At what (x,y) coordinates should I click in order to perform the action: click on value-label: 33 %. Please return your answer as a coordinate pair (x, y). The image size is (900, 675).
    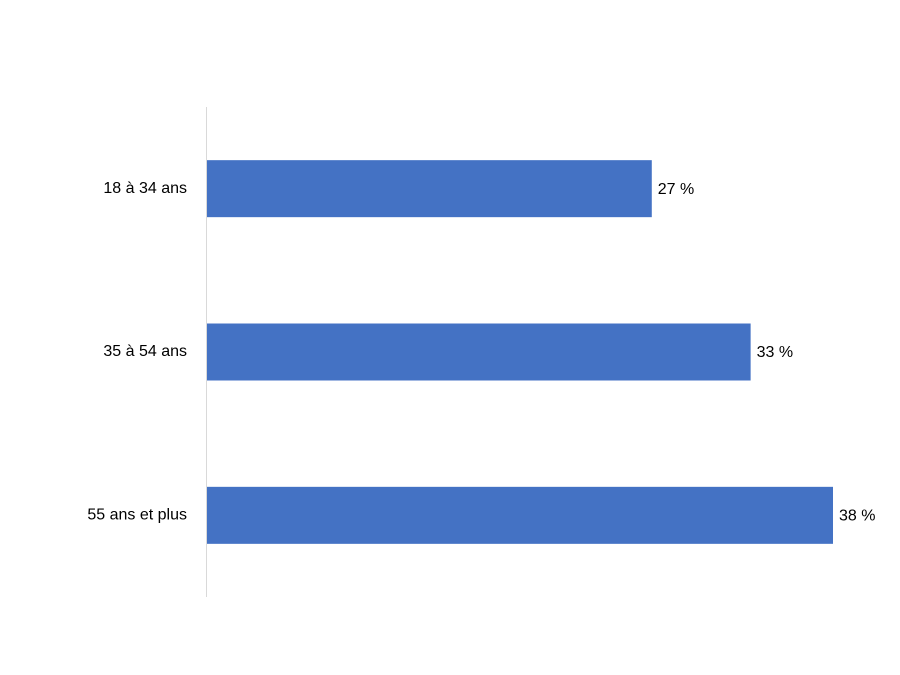
    Looking at the image, I should click on (775, 352).